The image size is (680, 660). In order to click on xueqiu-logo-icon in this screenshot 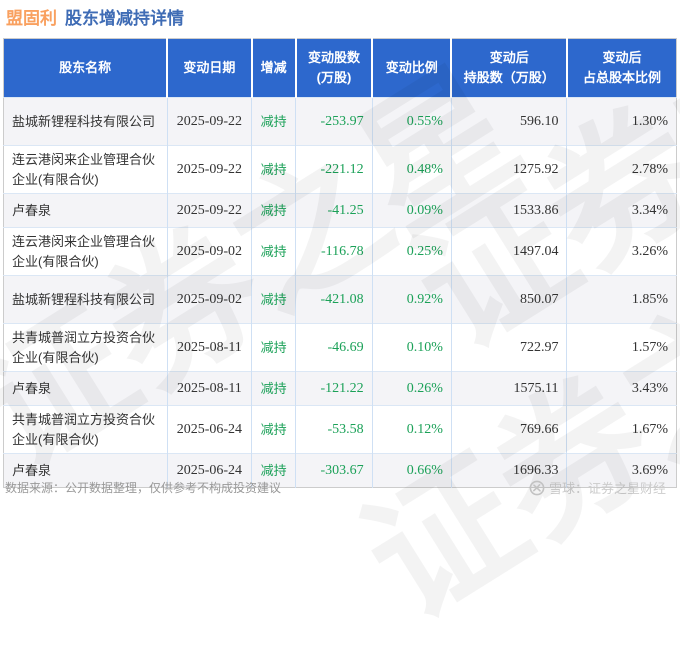, I will do `click(537, 488)`.